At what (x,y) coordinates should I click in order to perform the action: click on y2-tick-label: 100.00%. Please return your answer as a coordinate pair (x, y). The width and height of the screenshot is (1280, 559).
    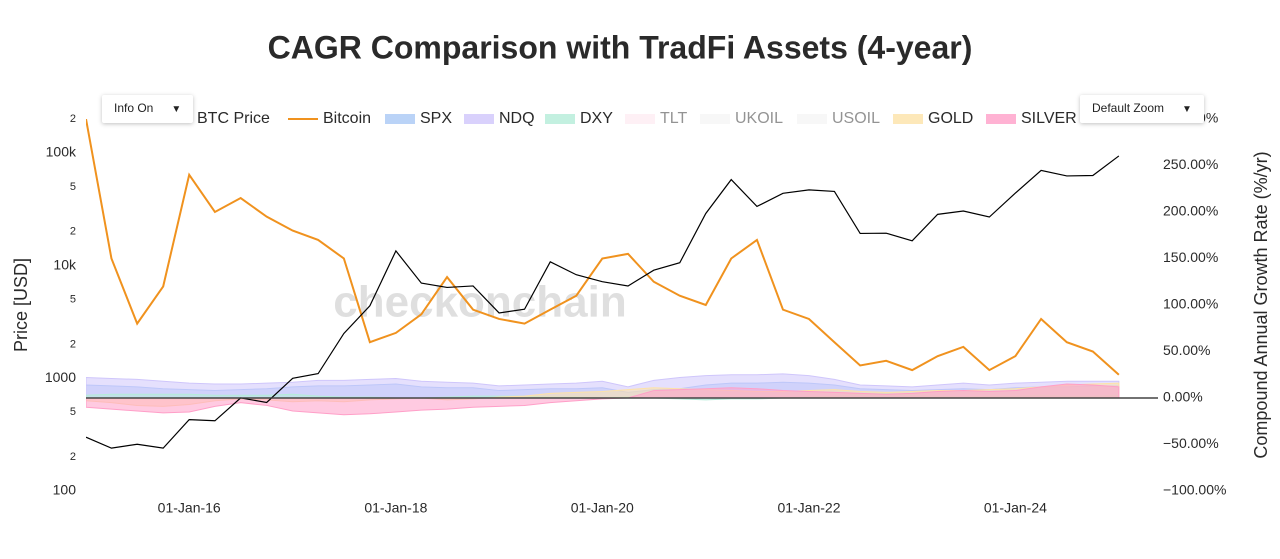
    Looking at the image, I should click on (1190, 304).